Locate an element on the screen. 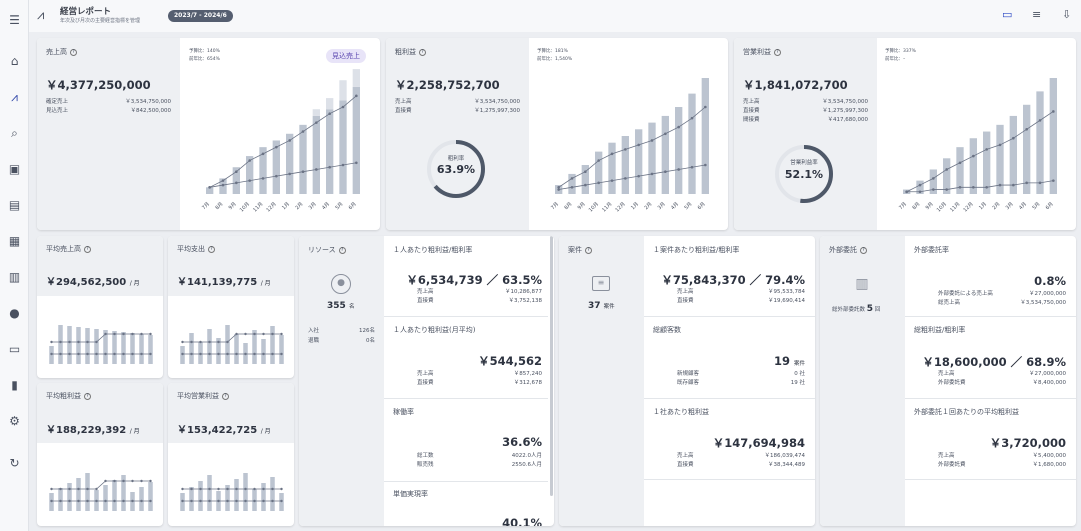 The image size is (1081, 531). bar-chart-icon: ▮ is located at coordinates (14, 385).